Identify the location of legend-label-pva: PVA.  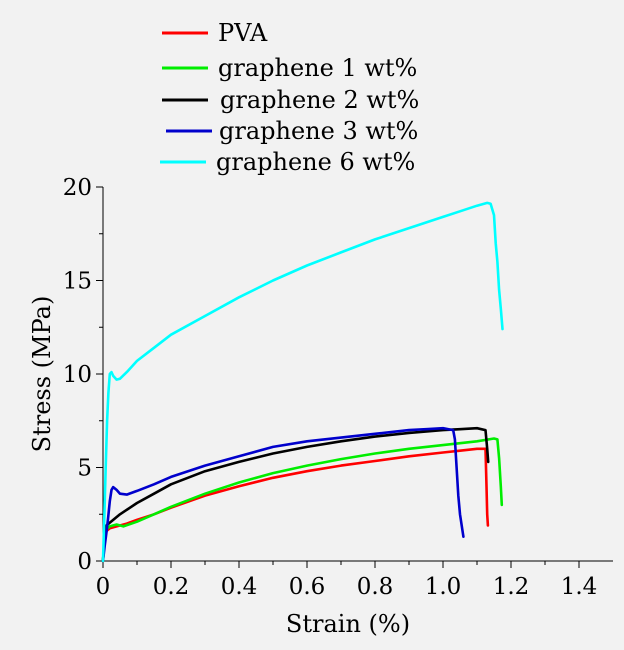
(243, 33).